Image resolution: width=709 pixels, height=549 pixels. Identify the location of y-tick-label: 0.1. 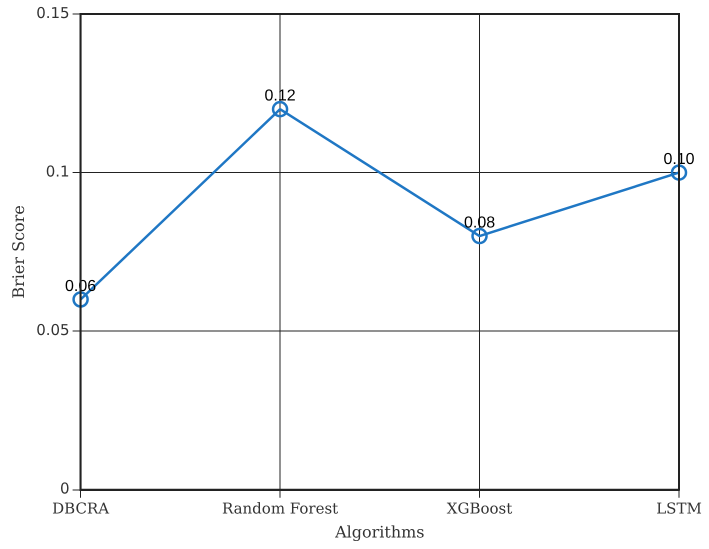
(58, 171).